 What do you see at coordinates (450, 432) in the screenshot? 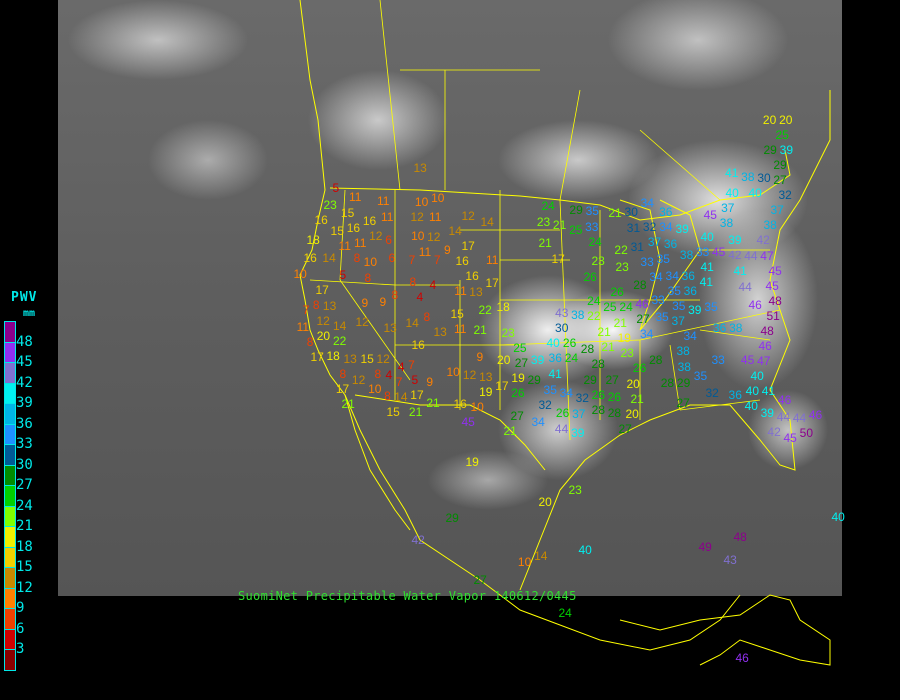
I see `us-mexico-border` at bounding box center [450, 432].